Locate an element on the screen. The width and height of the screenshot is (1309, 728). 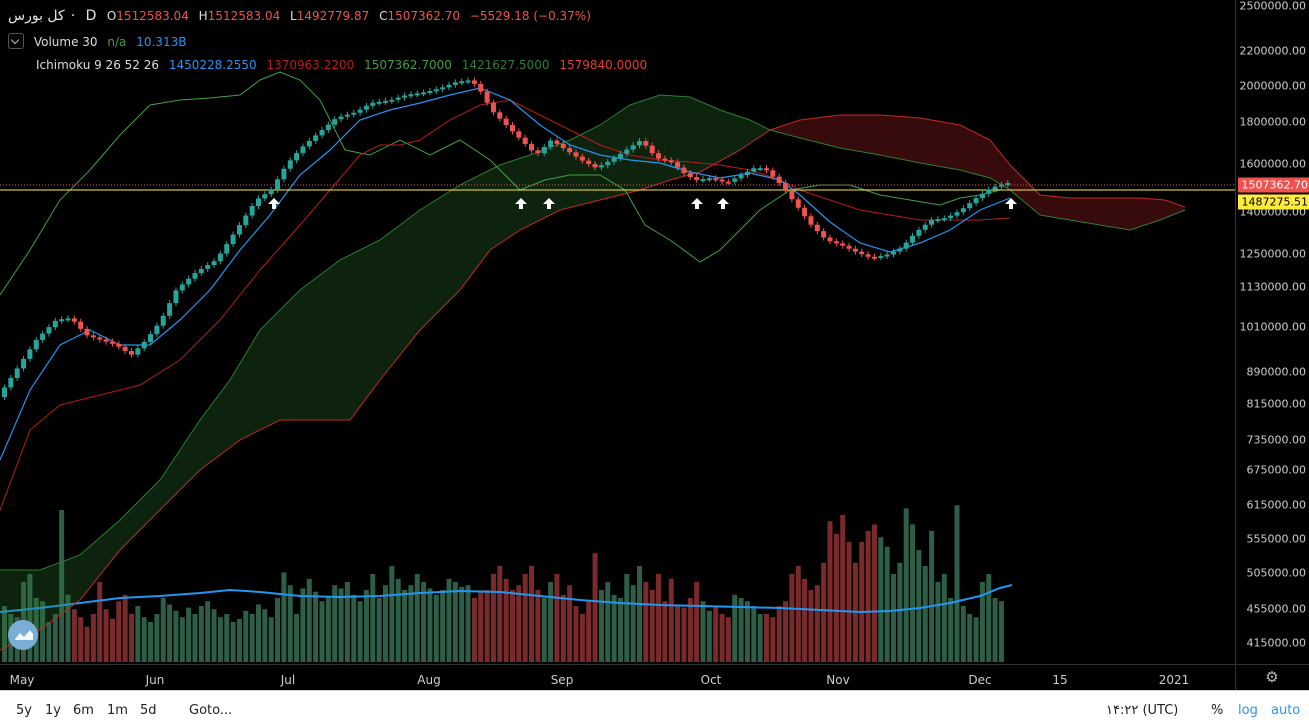
hline-price-tag: 1487275.51 is located at coordinates (1273, 202).